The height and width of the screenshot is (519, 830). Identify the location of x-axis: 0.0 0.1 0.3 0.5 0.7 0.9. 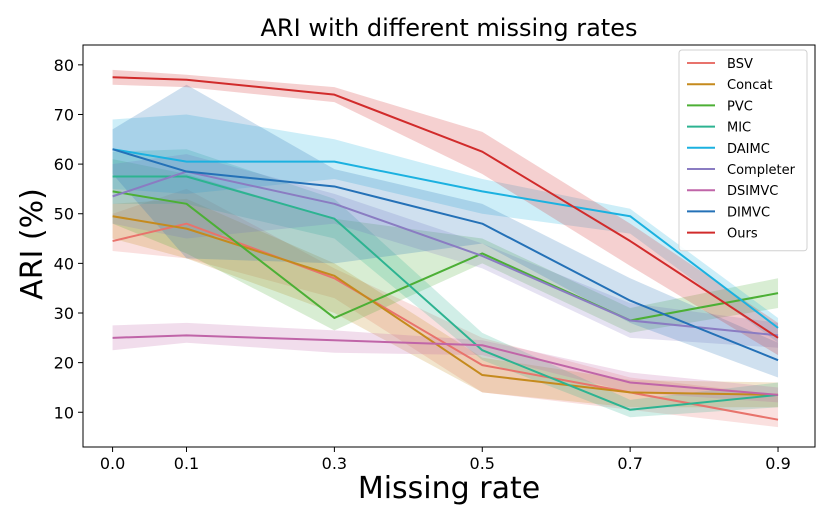
(445, 460).